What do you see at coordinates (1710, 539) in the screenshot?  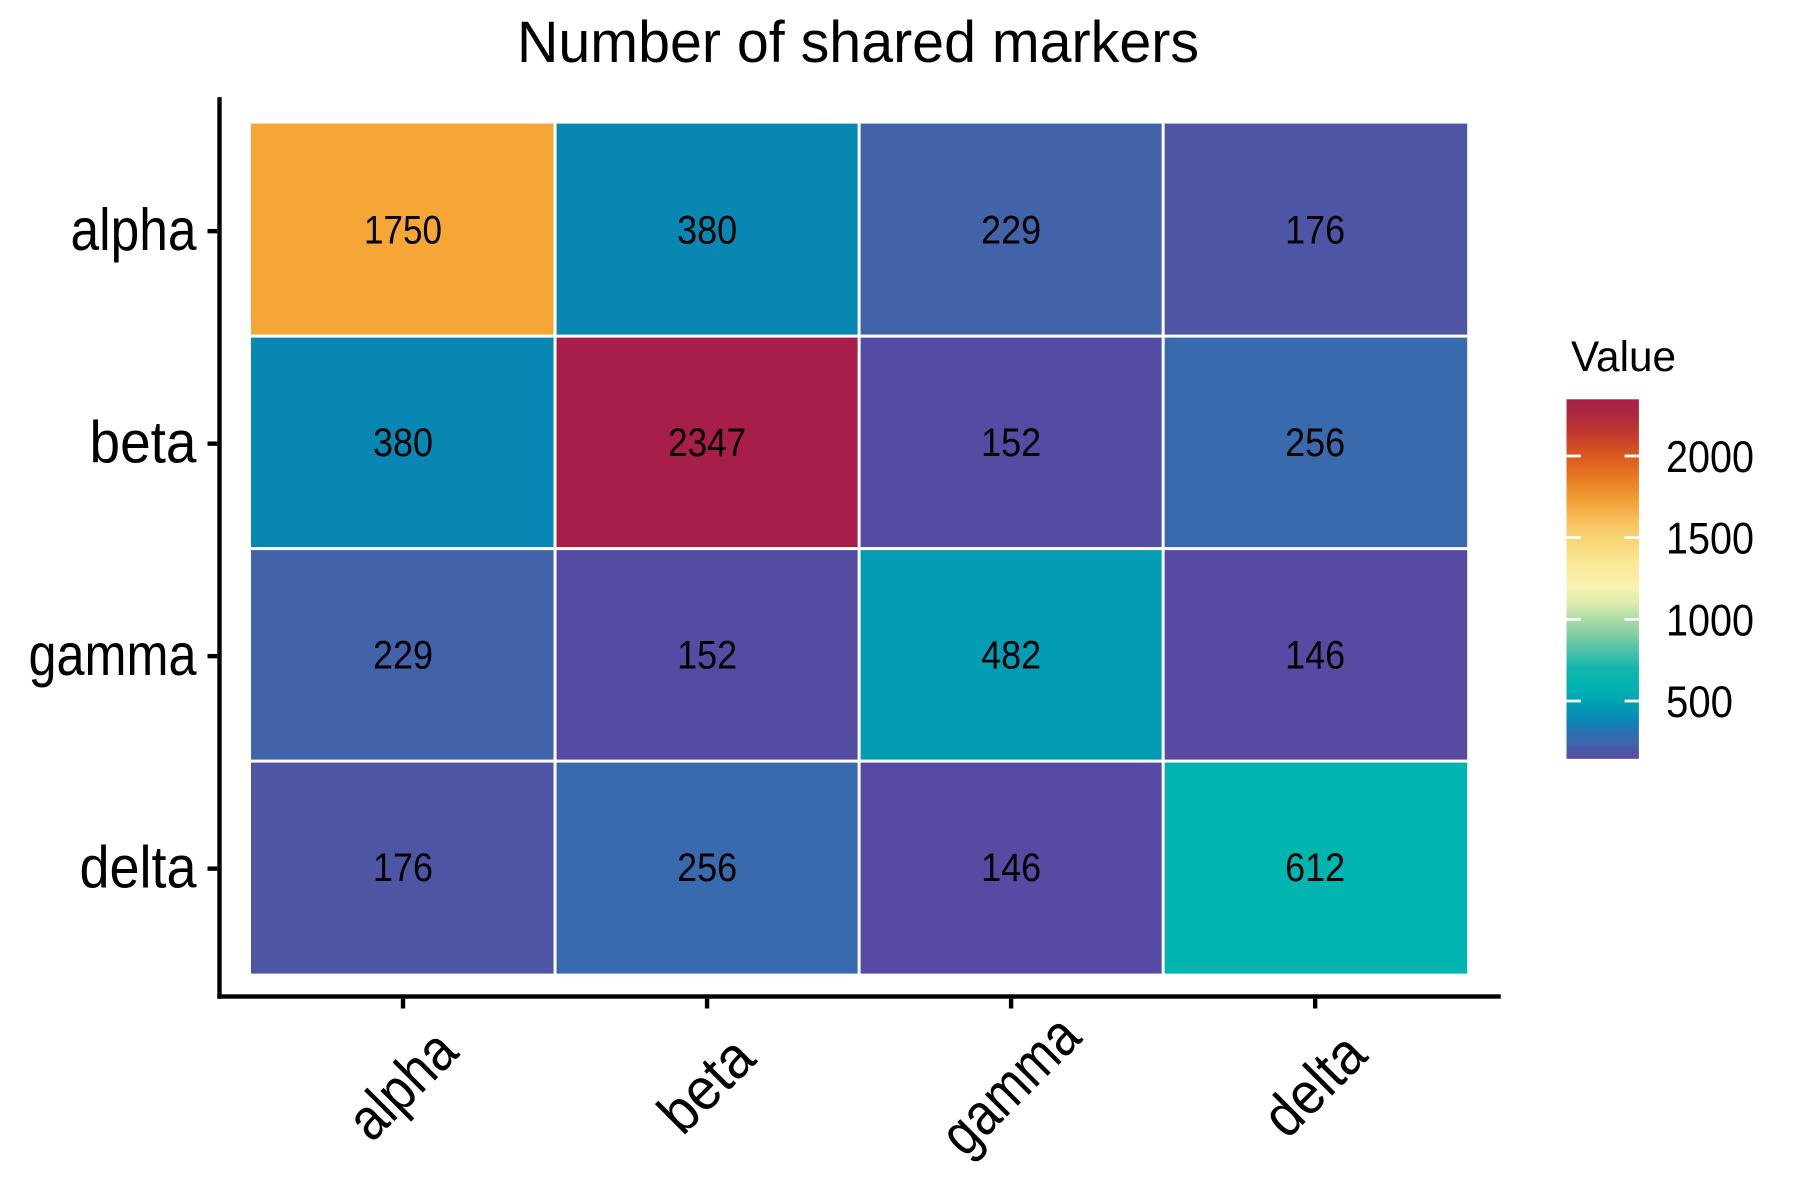 I see `svg-text: 1500` at bounding box center [1710, 539].